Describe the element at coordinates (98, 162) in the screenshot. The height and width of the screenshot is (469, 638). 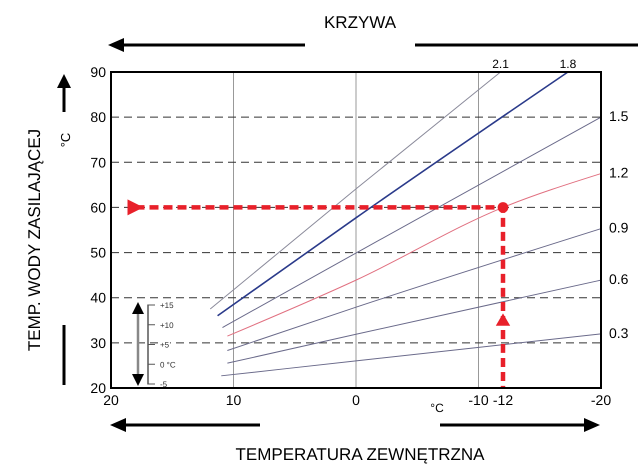
I see `y-tick-label: 70` at that location.